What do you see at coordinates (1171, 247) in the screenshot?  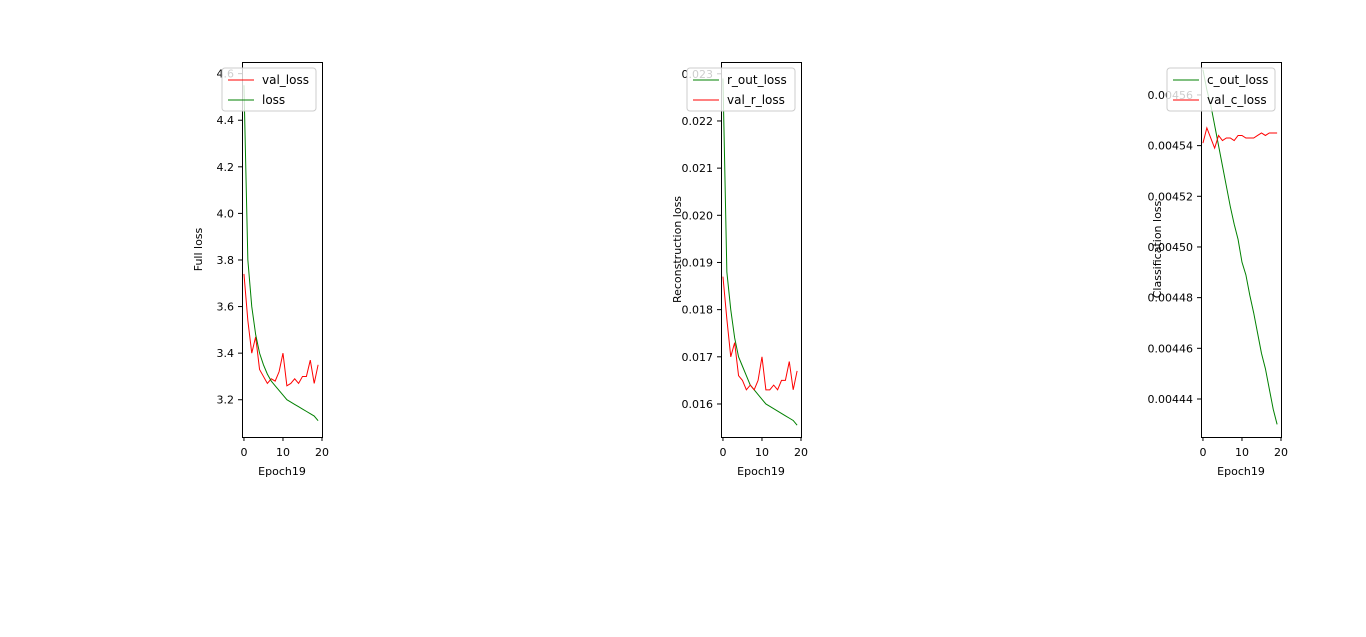 I see `y-tick-label: 0.00450` at bounding box center [1171, 247].